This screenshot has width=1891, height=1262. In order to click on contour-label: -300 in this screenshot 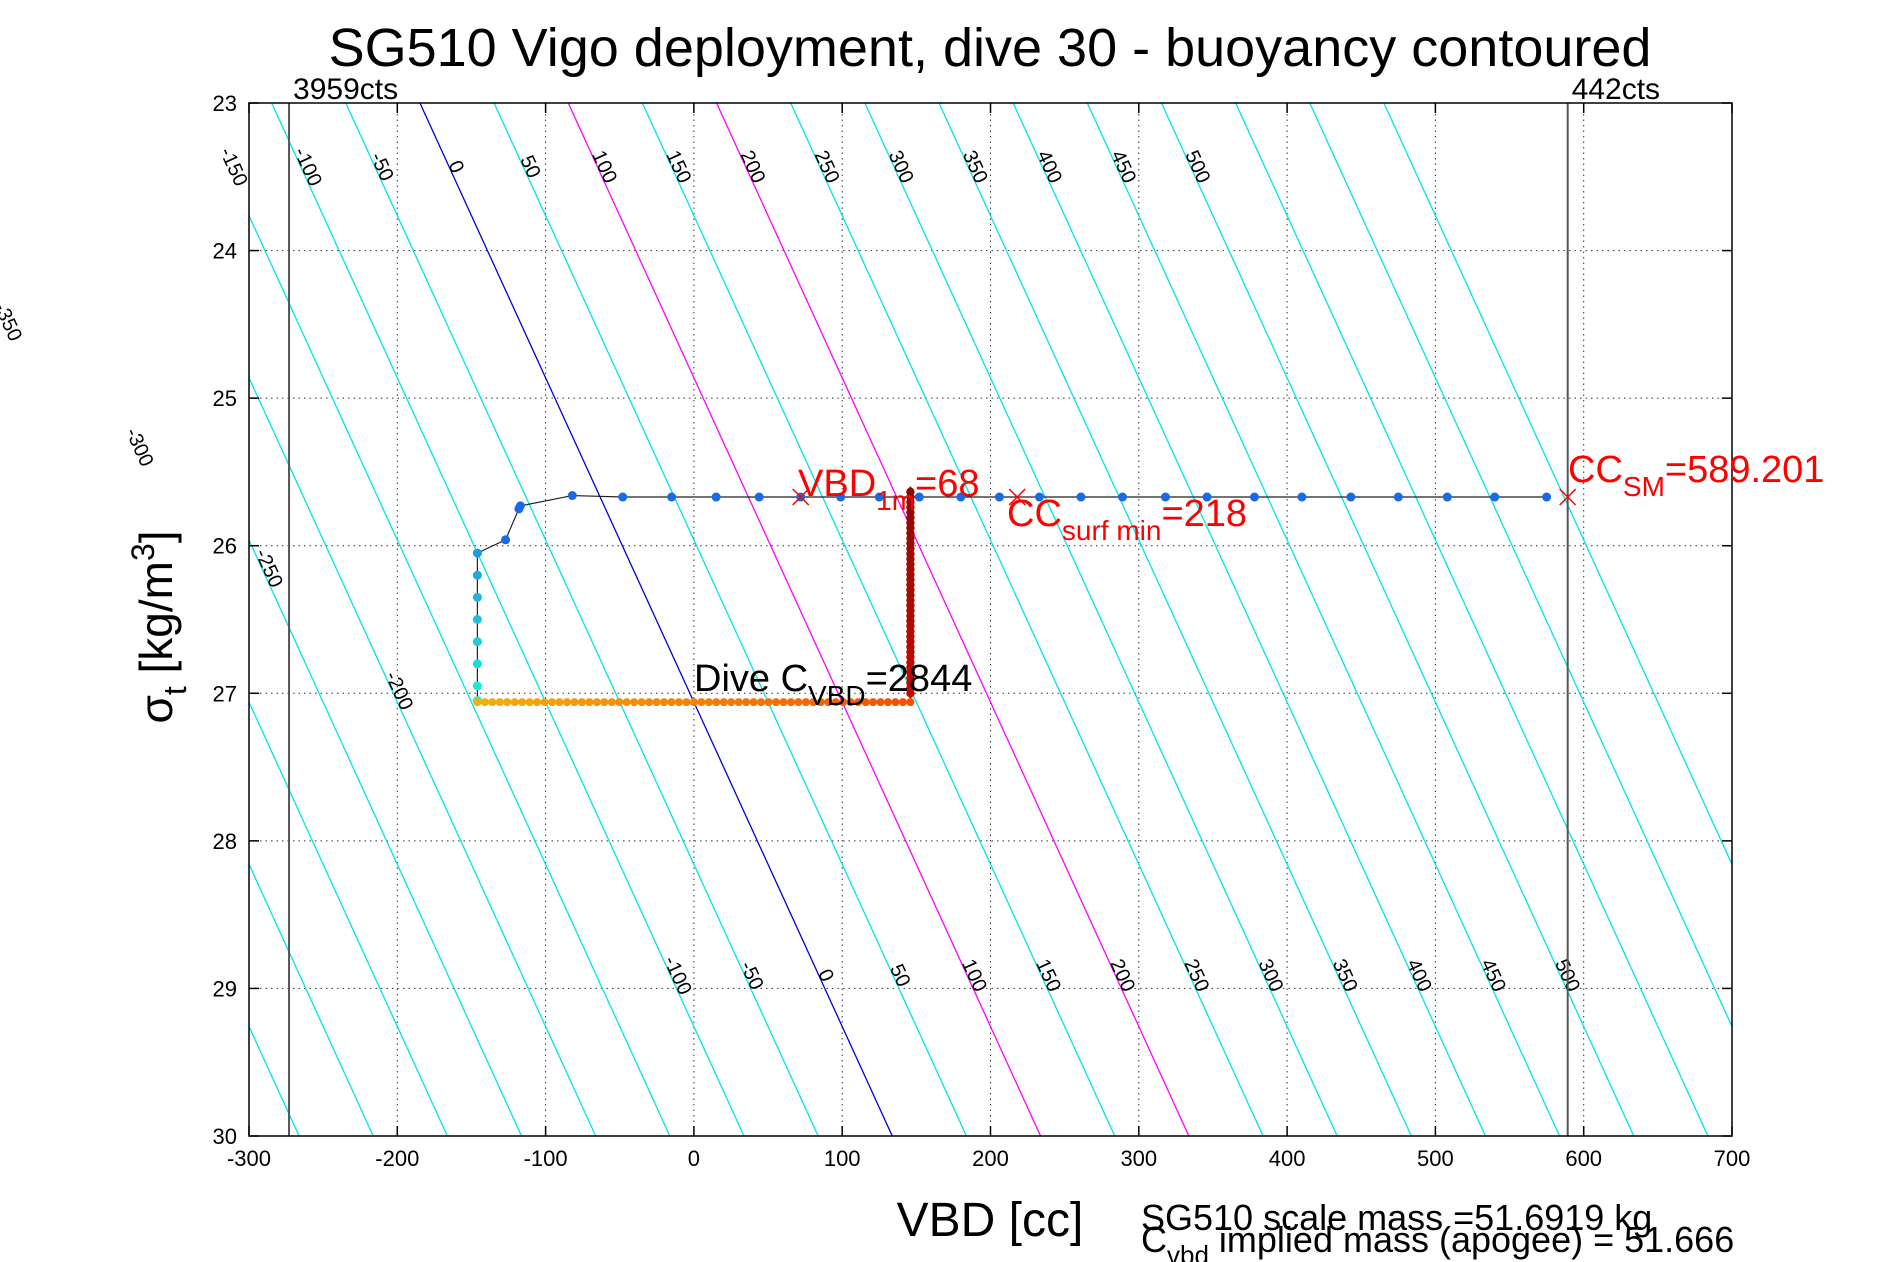, I will do `click(139, 448)`.